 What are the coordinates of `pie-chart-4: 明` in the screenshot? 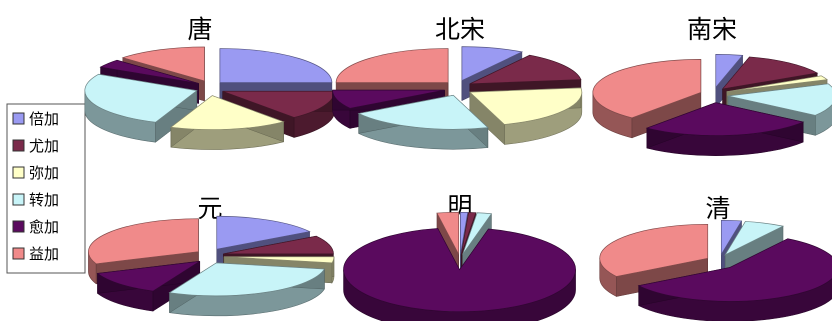 It's located at (459, 256).